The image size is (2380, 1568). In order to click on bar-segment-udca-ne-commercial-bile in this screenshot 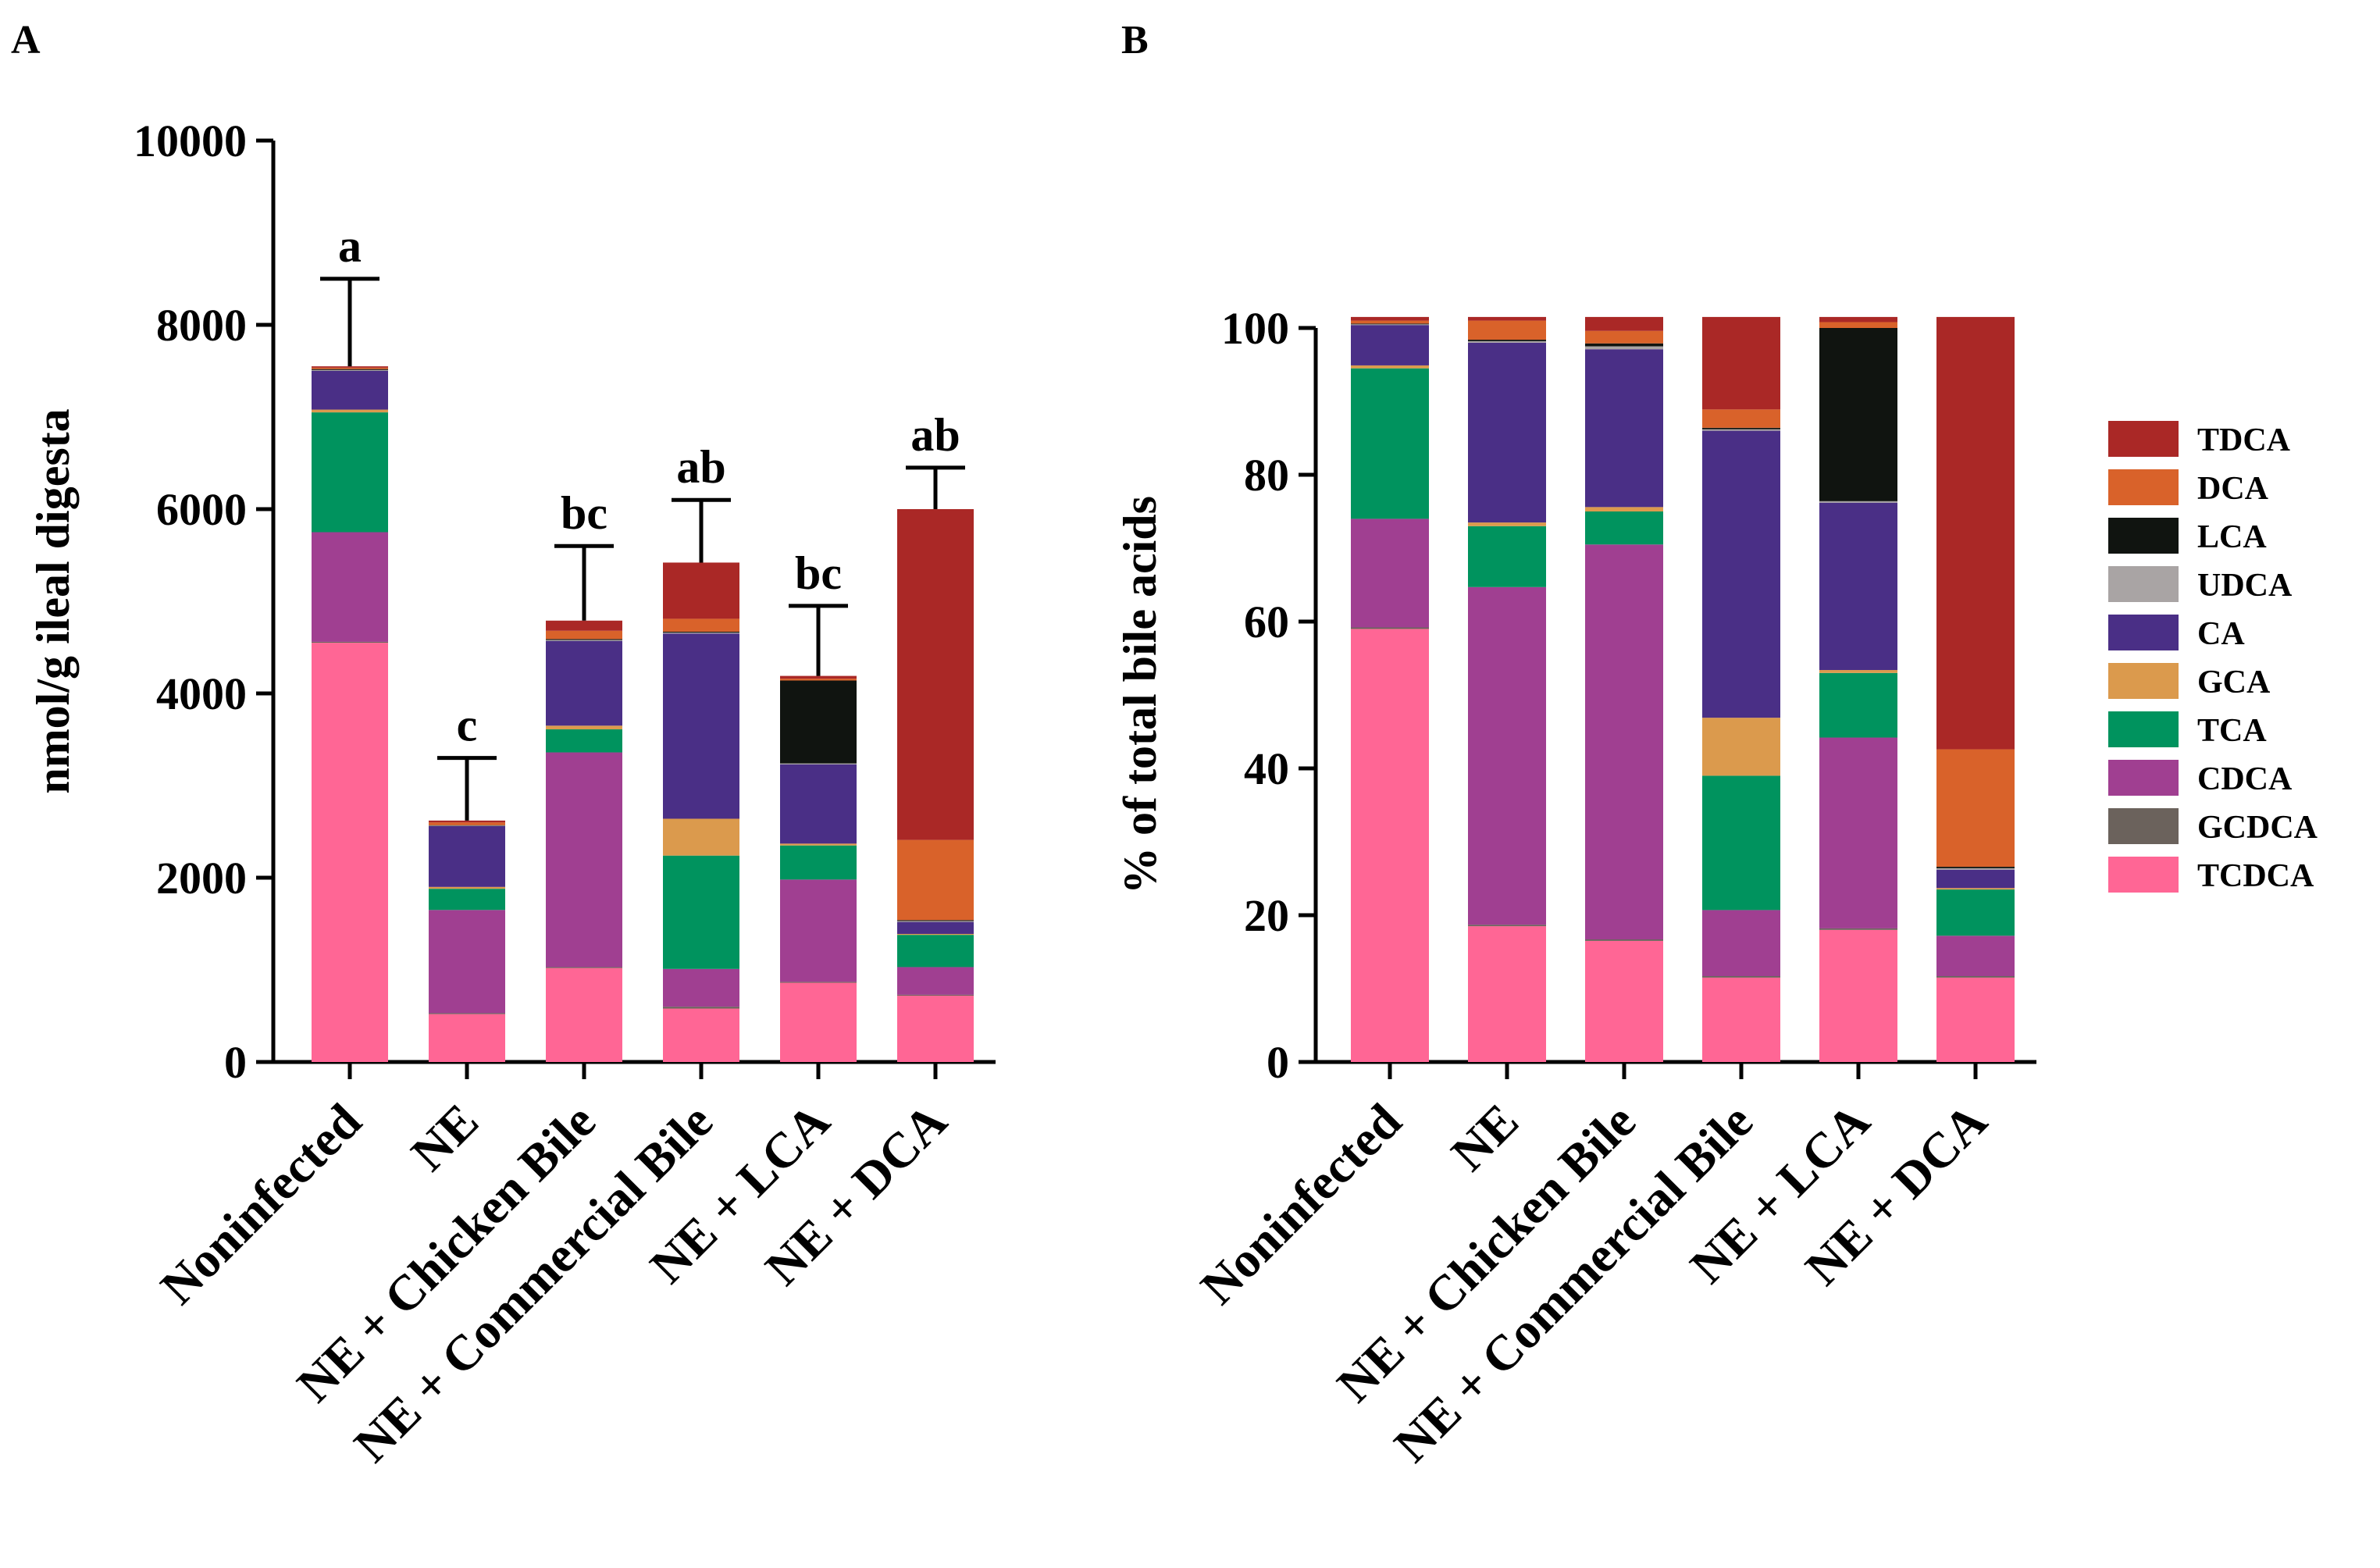, I will do `click(1741, 430)`.